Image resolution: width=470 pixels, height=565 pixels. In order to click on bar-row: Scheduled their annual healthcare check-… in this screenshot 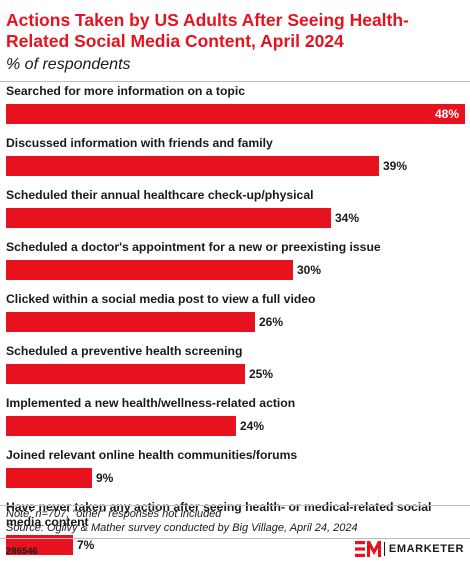, I will do `click(235, 209)`.